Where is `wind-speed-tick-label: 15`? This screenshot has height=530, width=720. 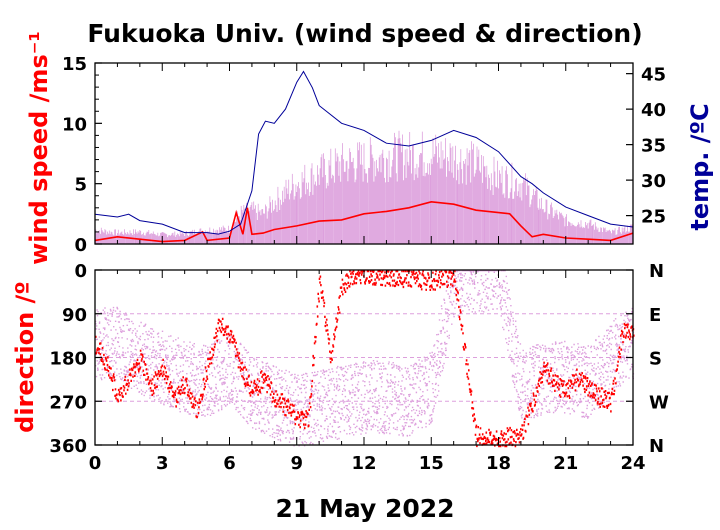 wind-speed-tick-label: 15 is located at coordinates (74, 64).